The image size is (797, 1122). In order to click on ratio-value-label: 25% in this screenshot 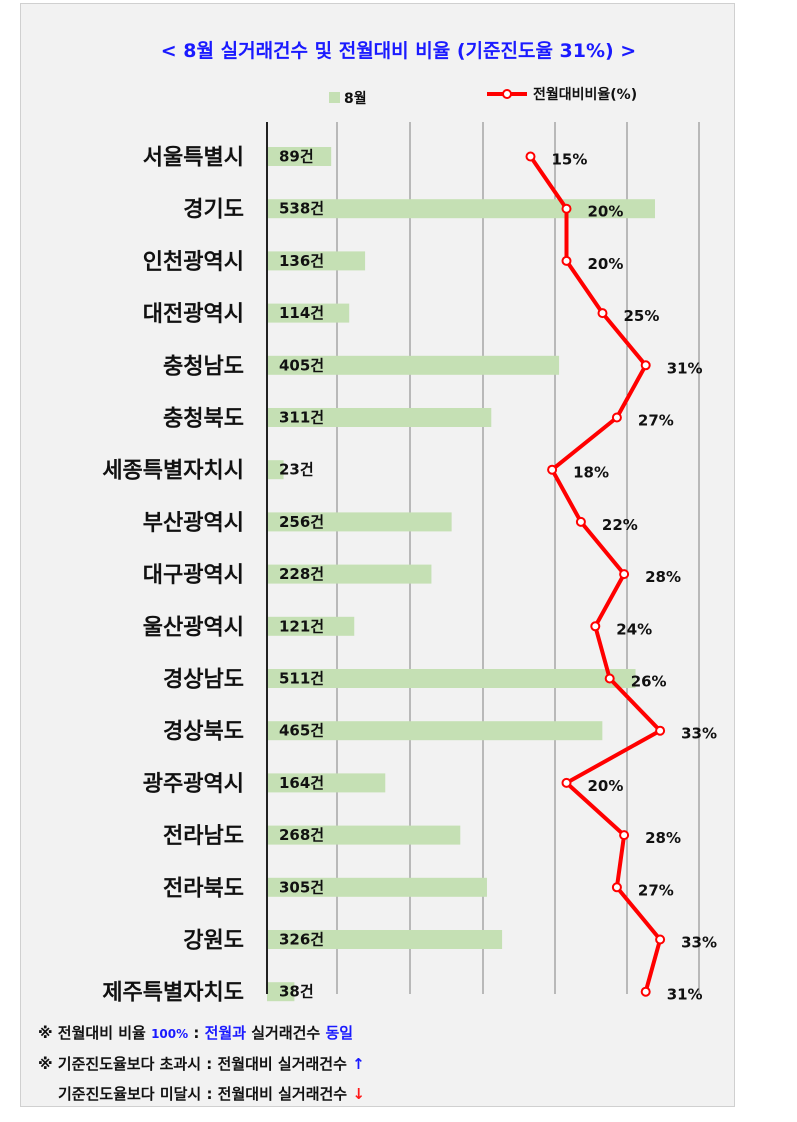, I will do `click(642, 316)`.